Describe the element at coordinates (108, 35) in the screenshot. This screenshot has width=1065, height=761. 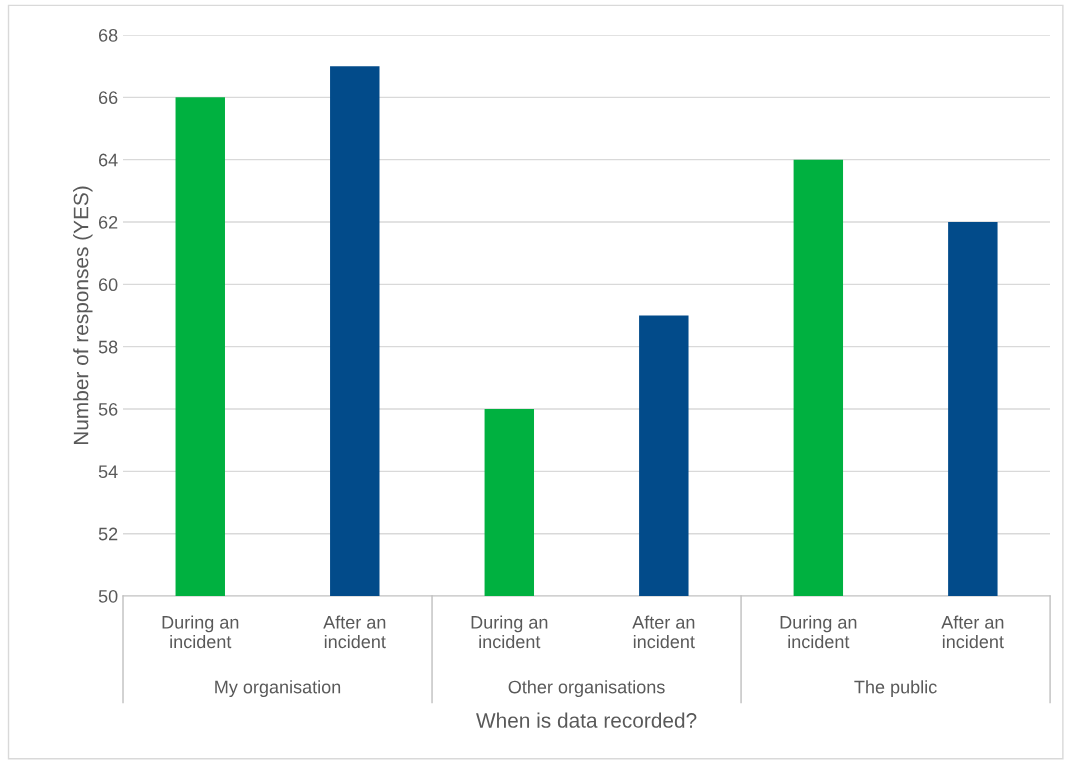
I see `y-tick-label: 68` at that location.